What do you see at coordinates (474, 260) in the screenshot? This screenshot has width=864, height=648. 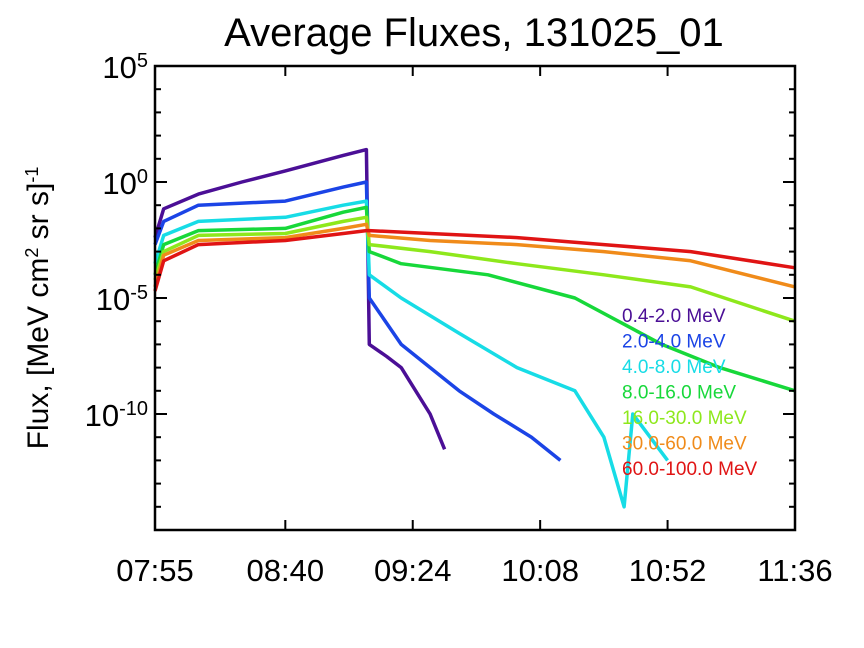 I see `series-line` at bounding box center [474, 260].